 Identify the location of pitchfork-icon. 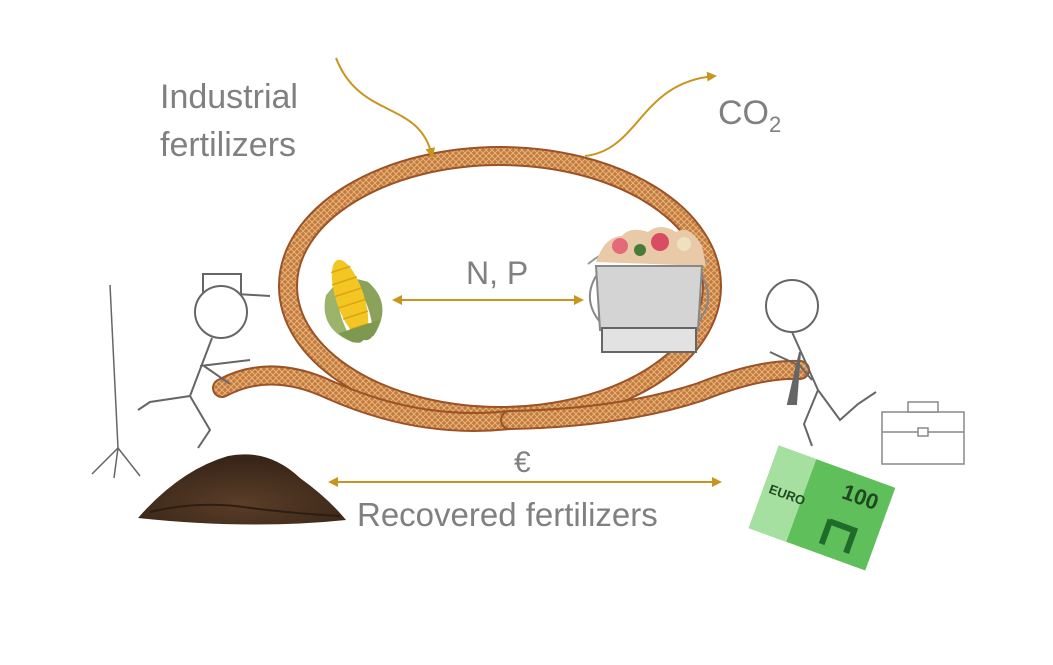
(116, 381).